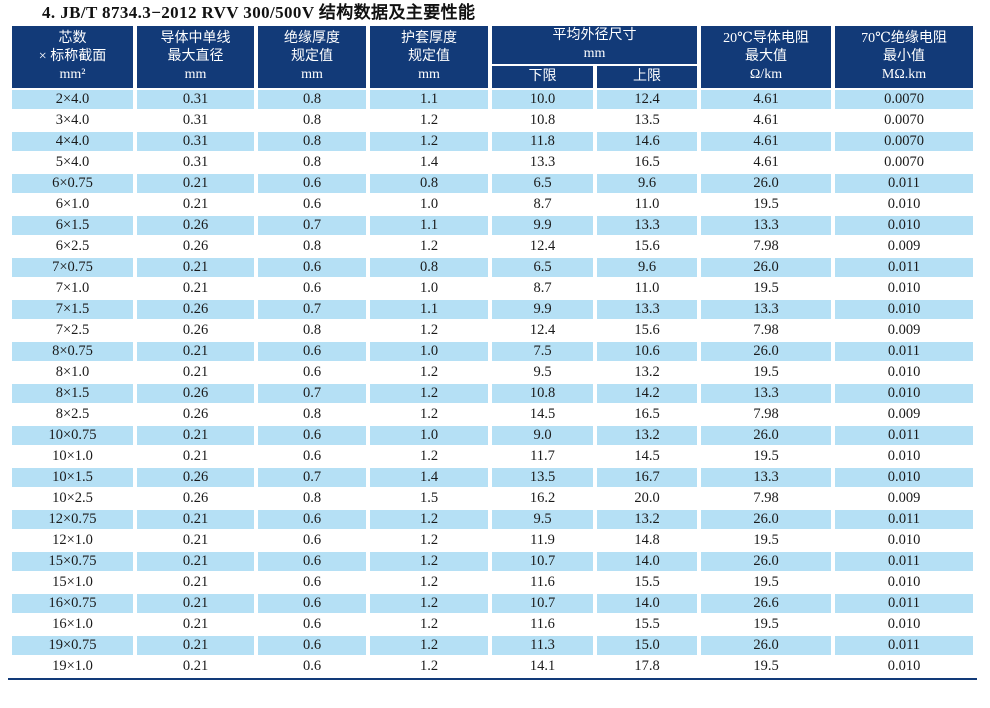 The height and width of the screenshot is (708, 990). Describe the element at coordinates (542, 330) in the screenshot. I see `table-cell: 12.4` at that location.